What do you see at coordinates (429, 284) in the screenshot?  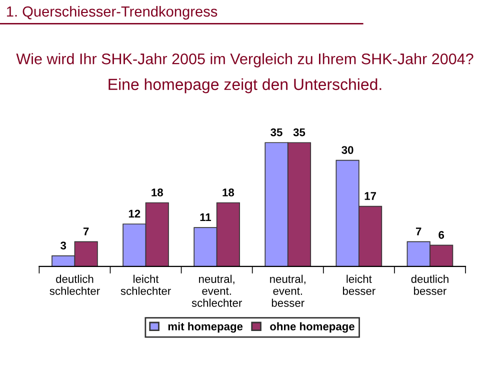 I see `x-tick-label: deutlich besser` at bounding box center [429, 284].